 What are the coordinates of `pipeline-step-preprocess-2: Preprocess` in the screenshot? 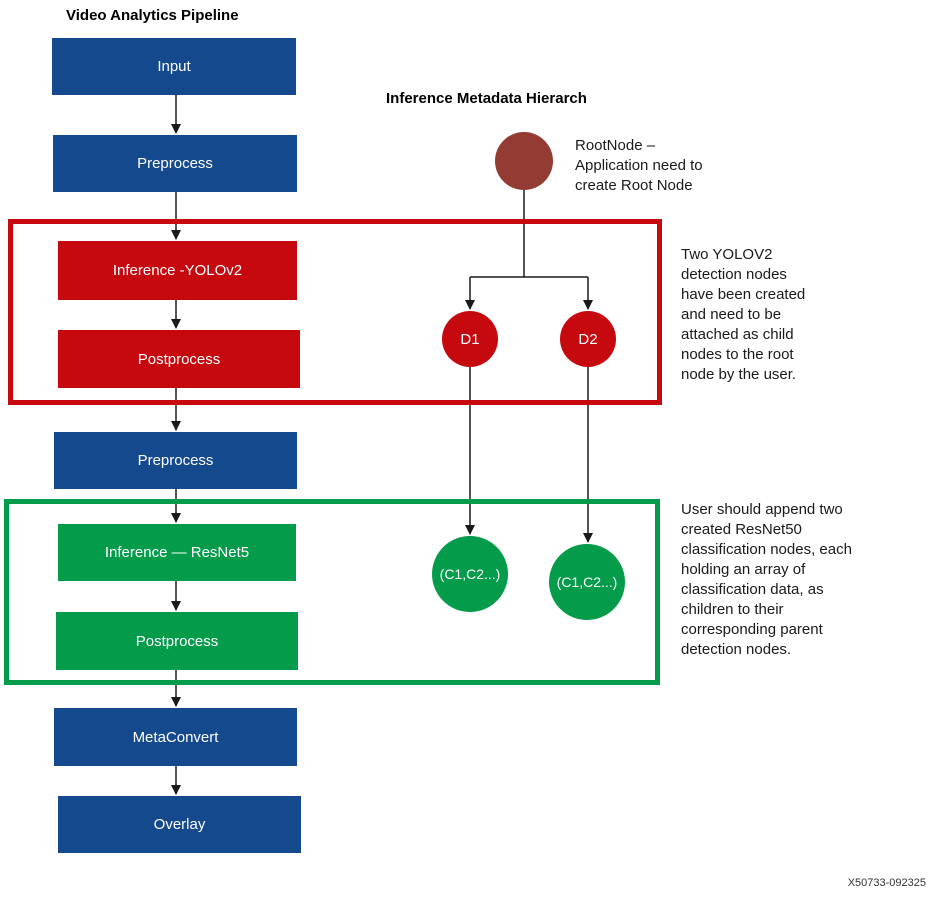 It's located at (175, 460).